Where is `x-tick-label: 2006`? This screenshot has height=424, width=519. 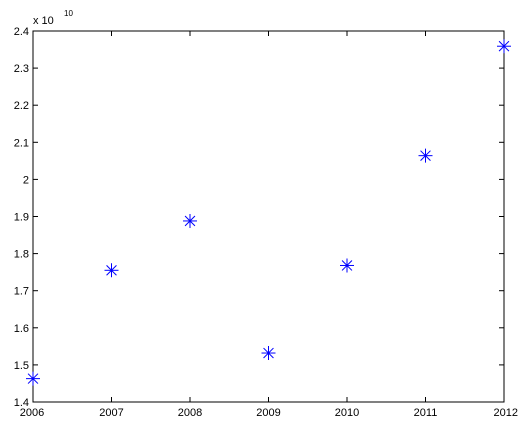 x-tick-label: 2006 is located at coordinates (32, 413).